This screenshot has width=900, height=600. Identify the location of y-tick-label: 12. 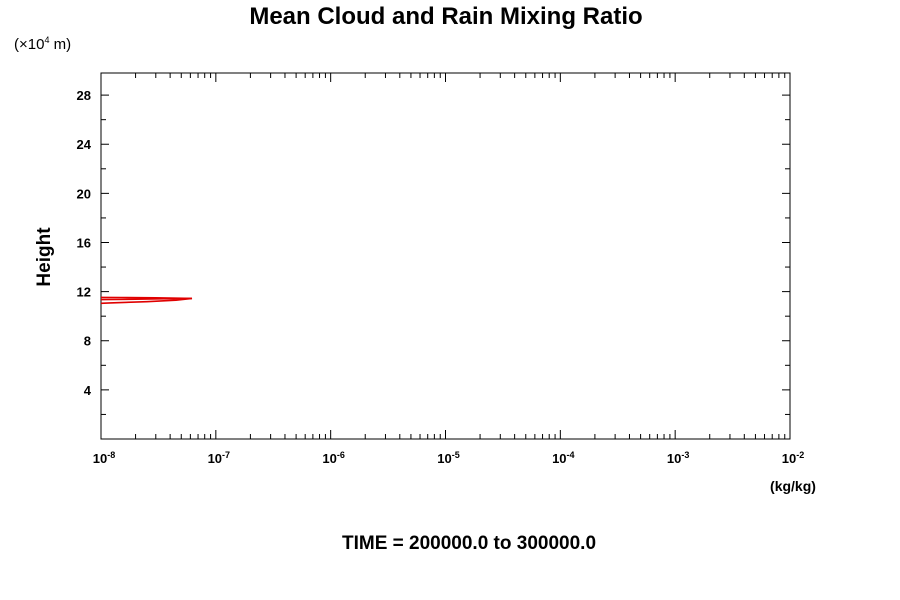
(84, 292).